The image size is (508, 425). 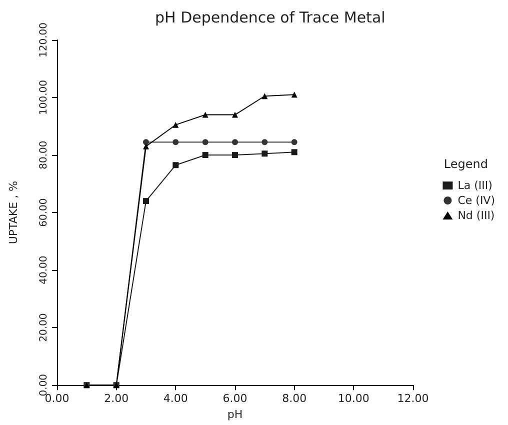 What do you see at coordinates (235, 399) in the screenshot?
I see `x-tick-label: 6.00` at bounding box center [235, 399].